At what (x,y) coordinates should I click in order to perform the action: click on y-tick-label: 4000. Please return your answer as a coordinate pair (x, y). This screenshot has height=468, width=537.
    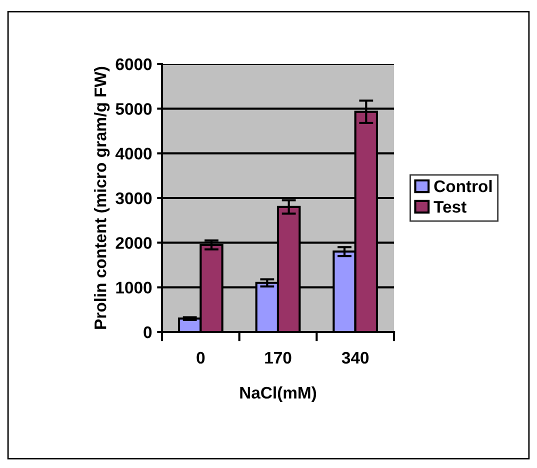
    Looking at the image, I should click on (133, 154).